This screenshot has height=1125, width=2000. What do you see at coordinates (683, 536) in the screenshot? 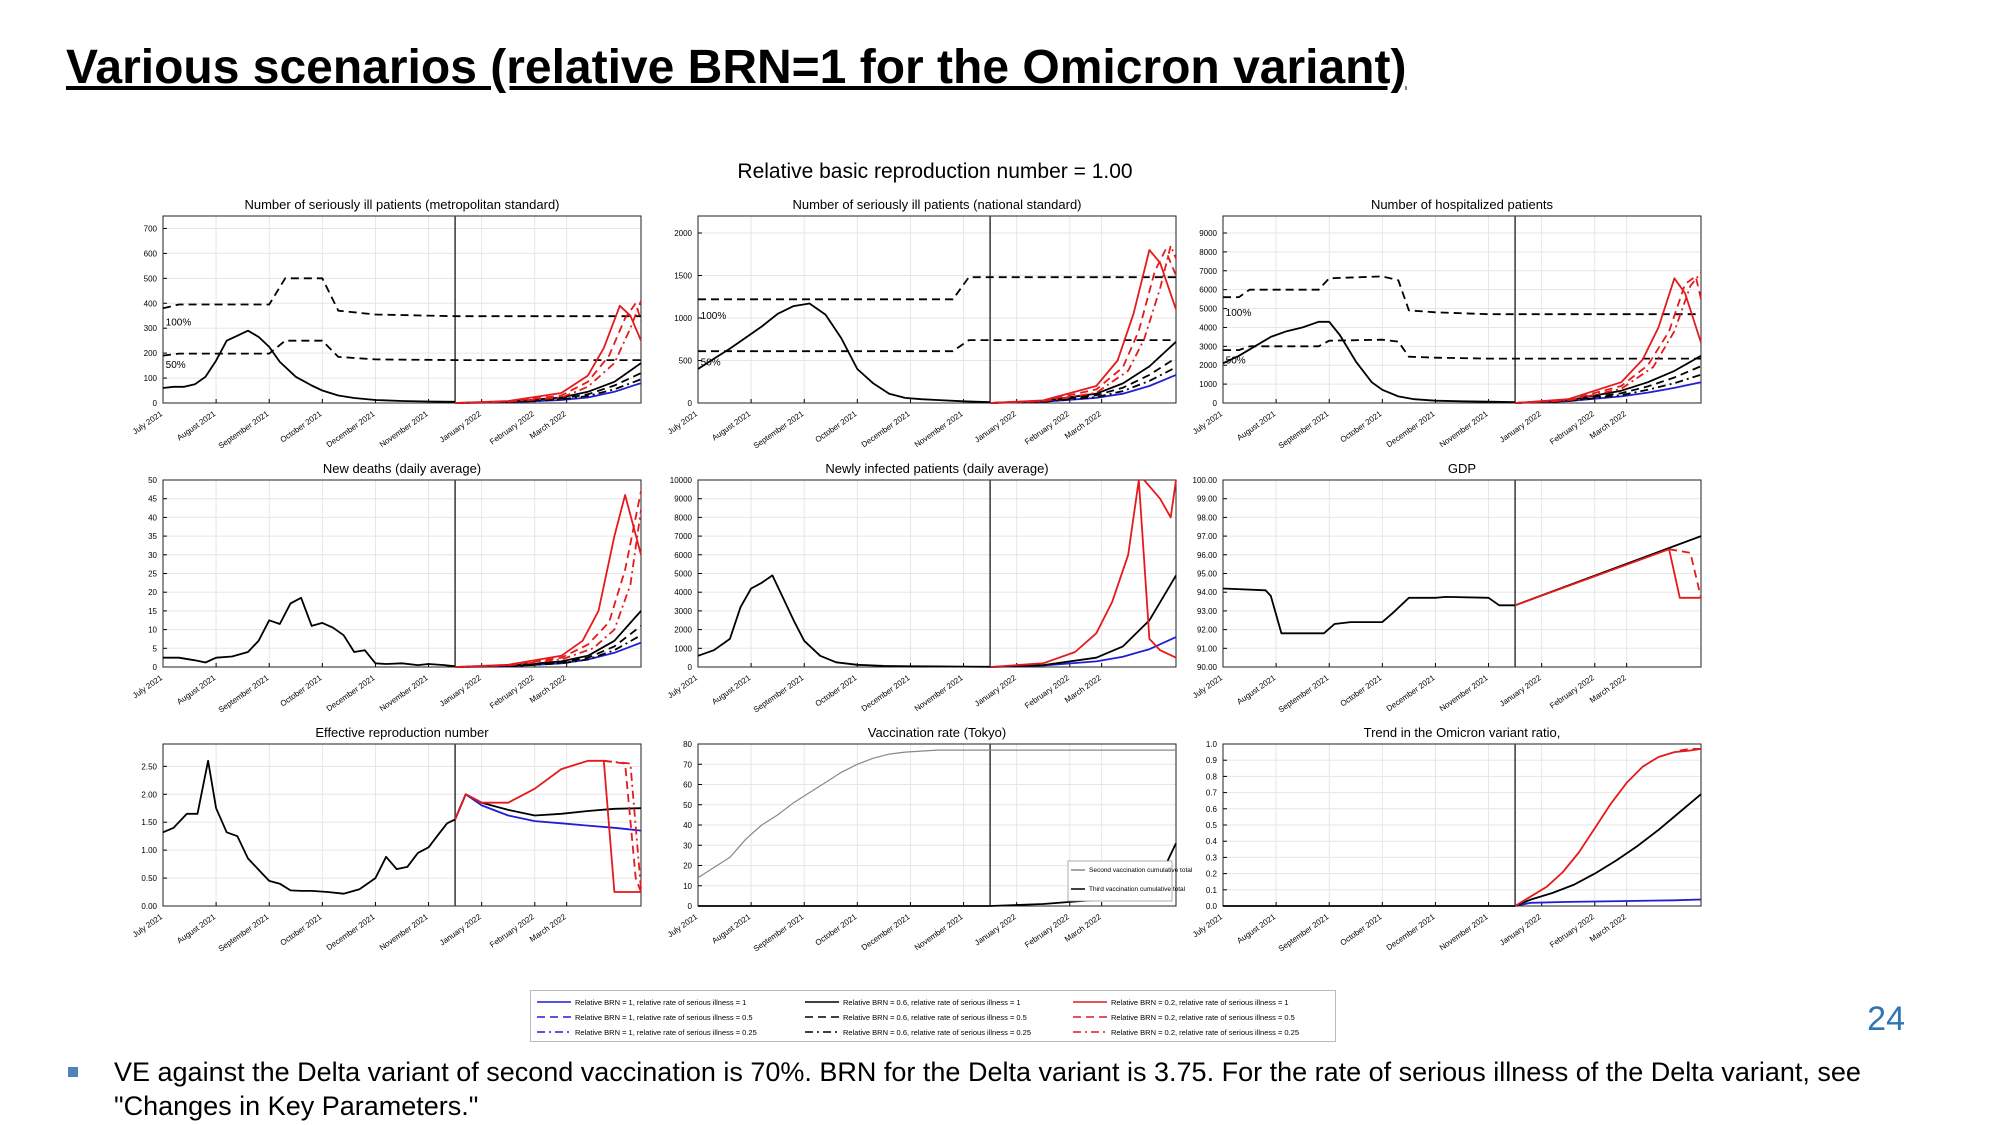
I see `y-tick-label: 7000` at bounding box center [683, 536].